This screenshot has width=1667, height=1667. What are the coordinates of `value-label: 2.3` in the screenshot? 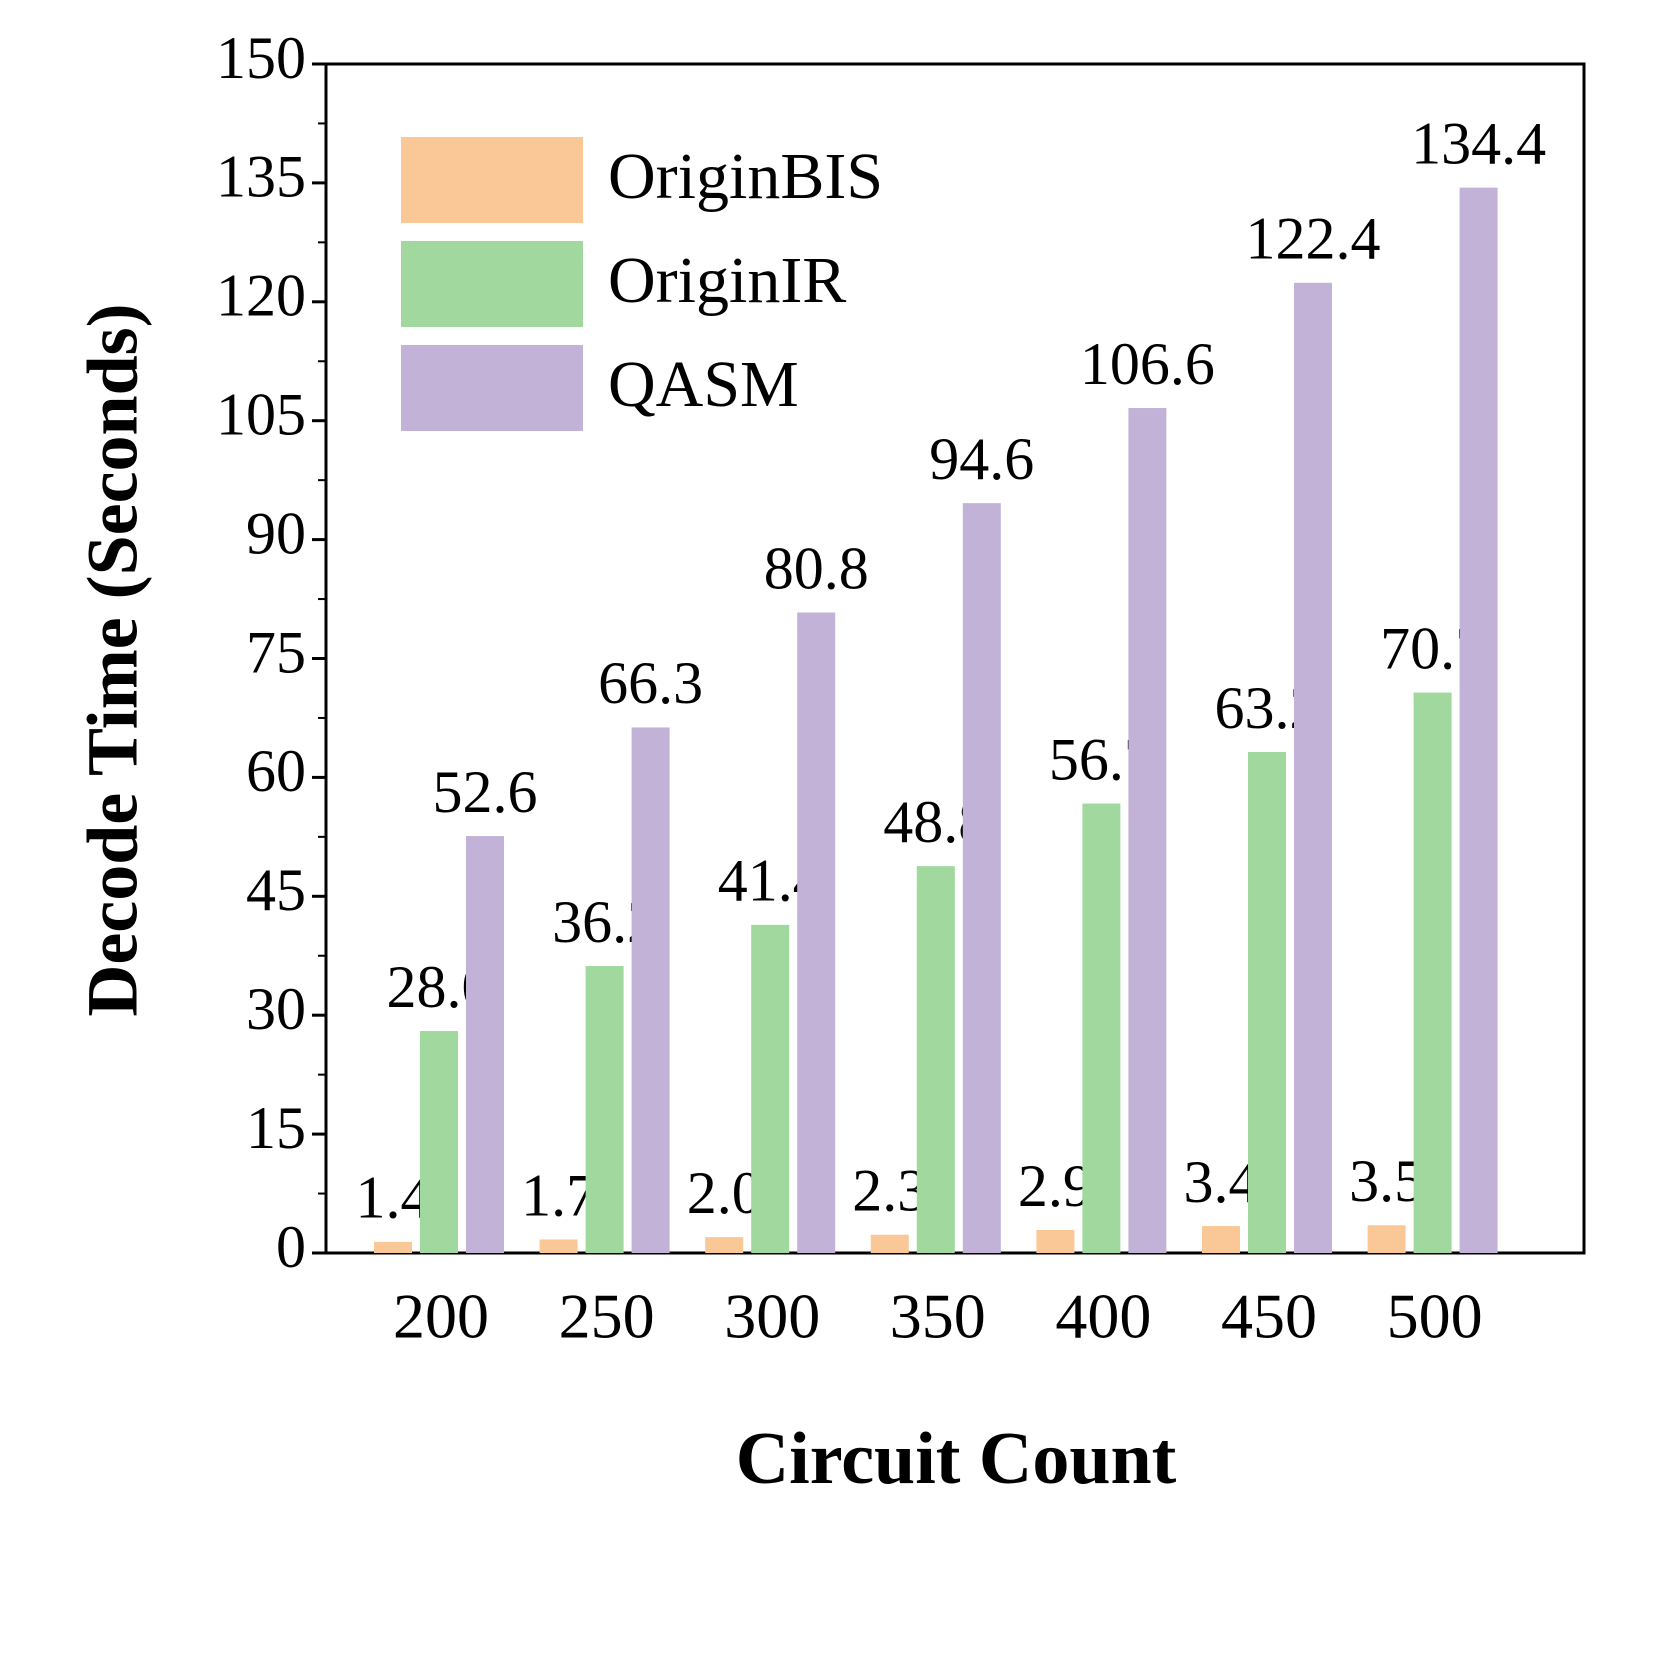 It's located at (889, 1191).